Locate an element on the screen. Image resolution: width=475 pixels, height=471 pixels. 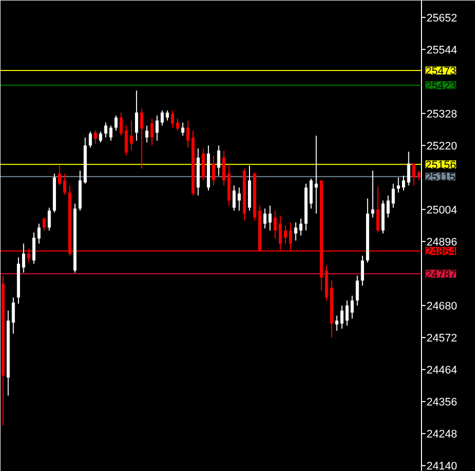
ref-line-label: 25156 is located at coordinates (441, 165).